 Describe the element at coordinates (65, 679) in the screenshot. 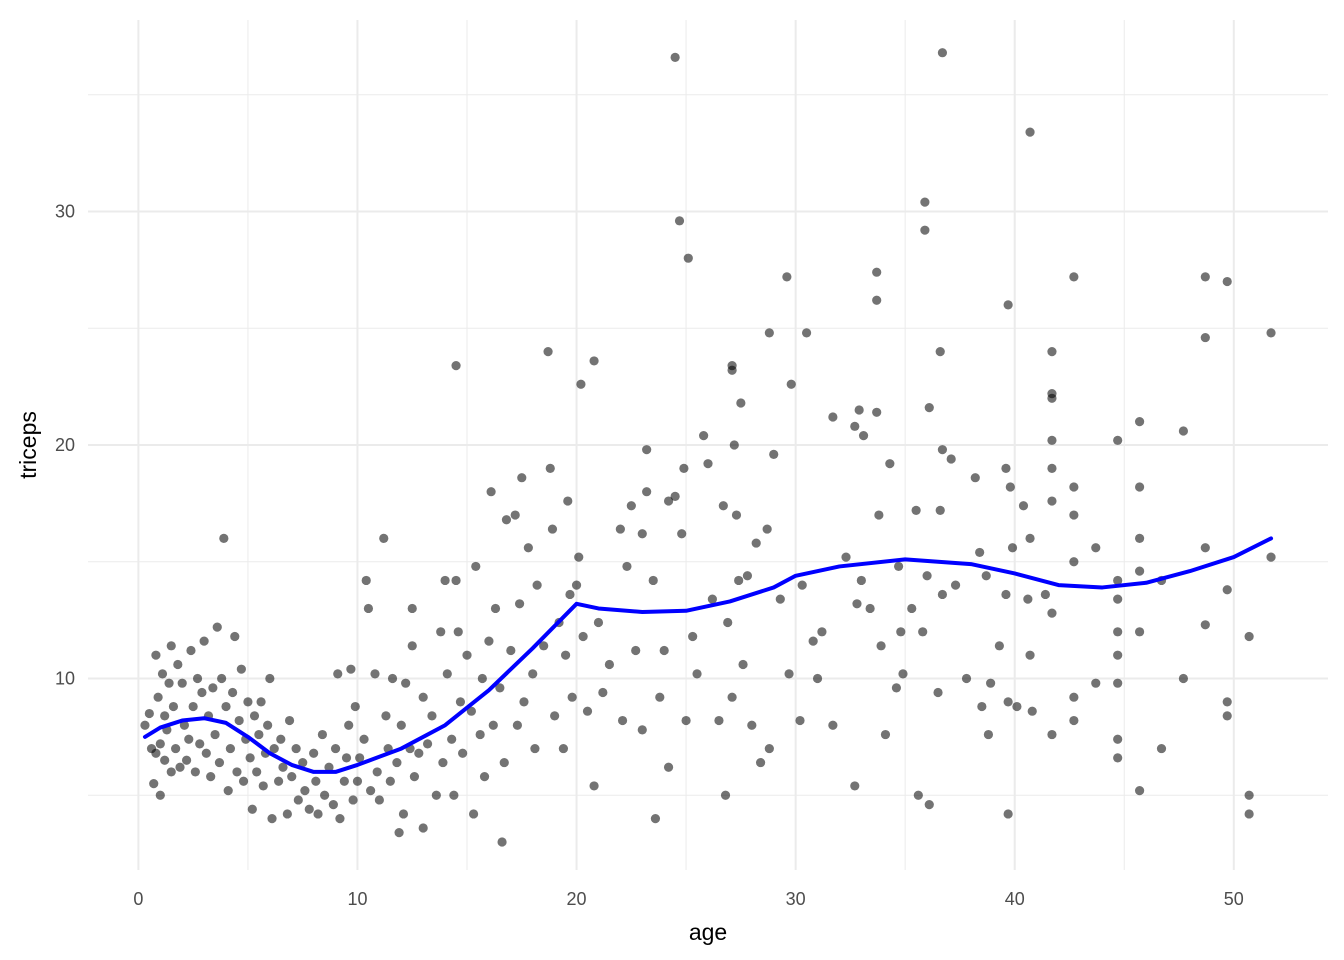

I see `y-tick-label: 10` at that location.